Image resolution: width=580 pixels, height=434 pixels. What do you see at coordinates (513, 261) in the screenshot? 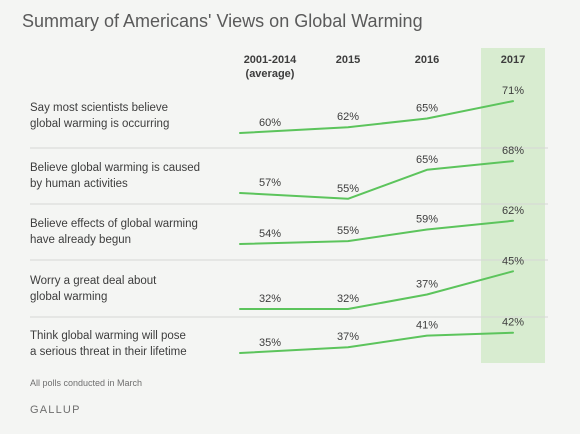
I see `data-label: 45%` at bounding box center [513, 261].